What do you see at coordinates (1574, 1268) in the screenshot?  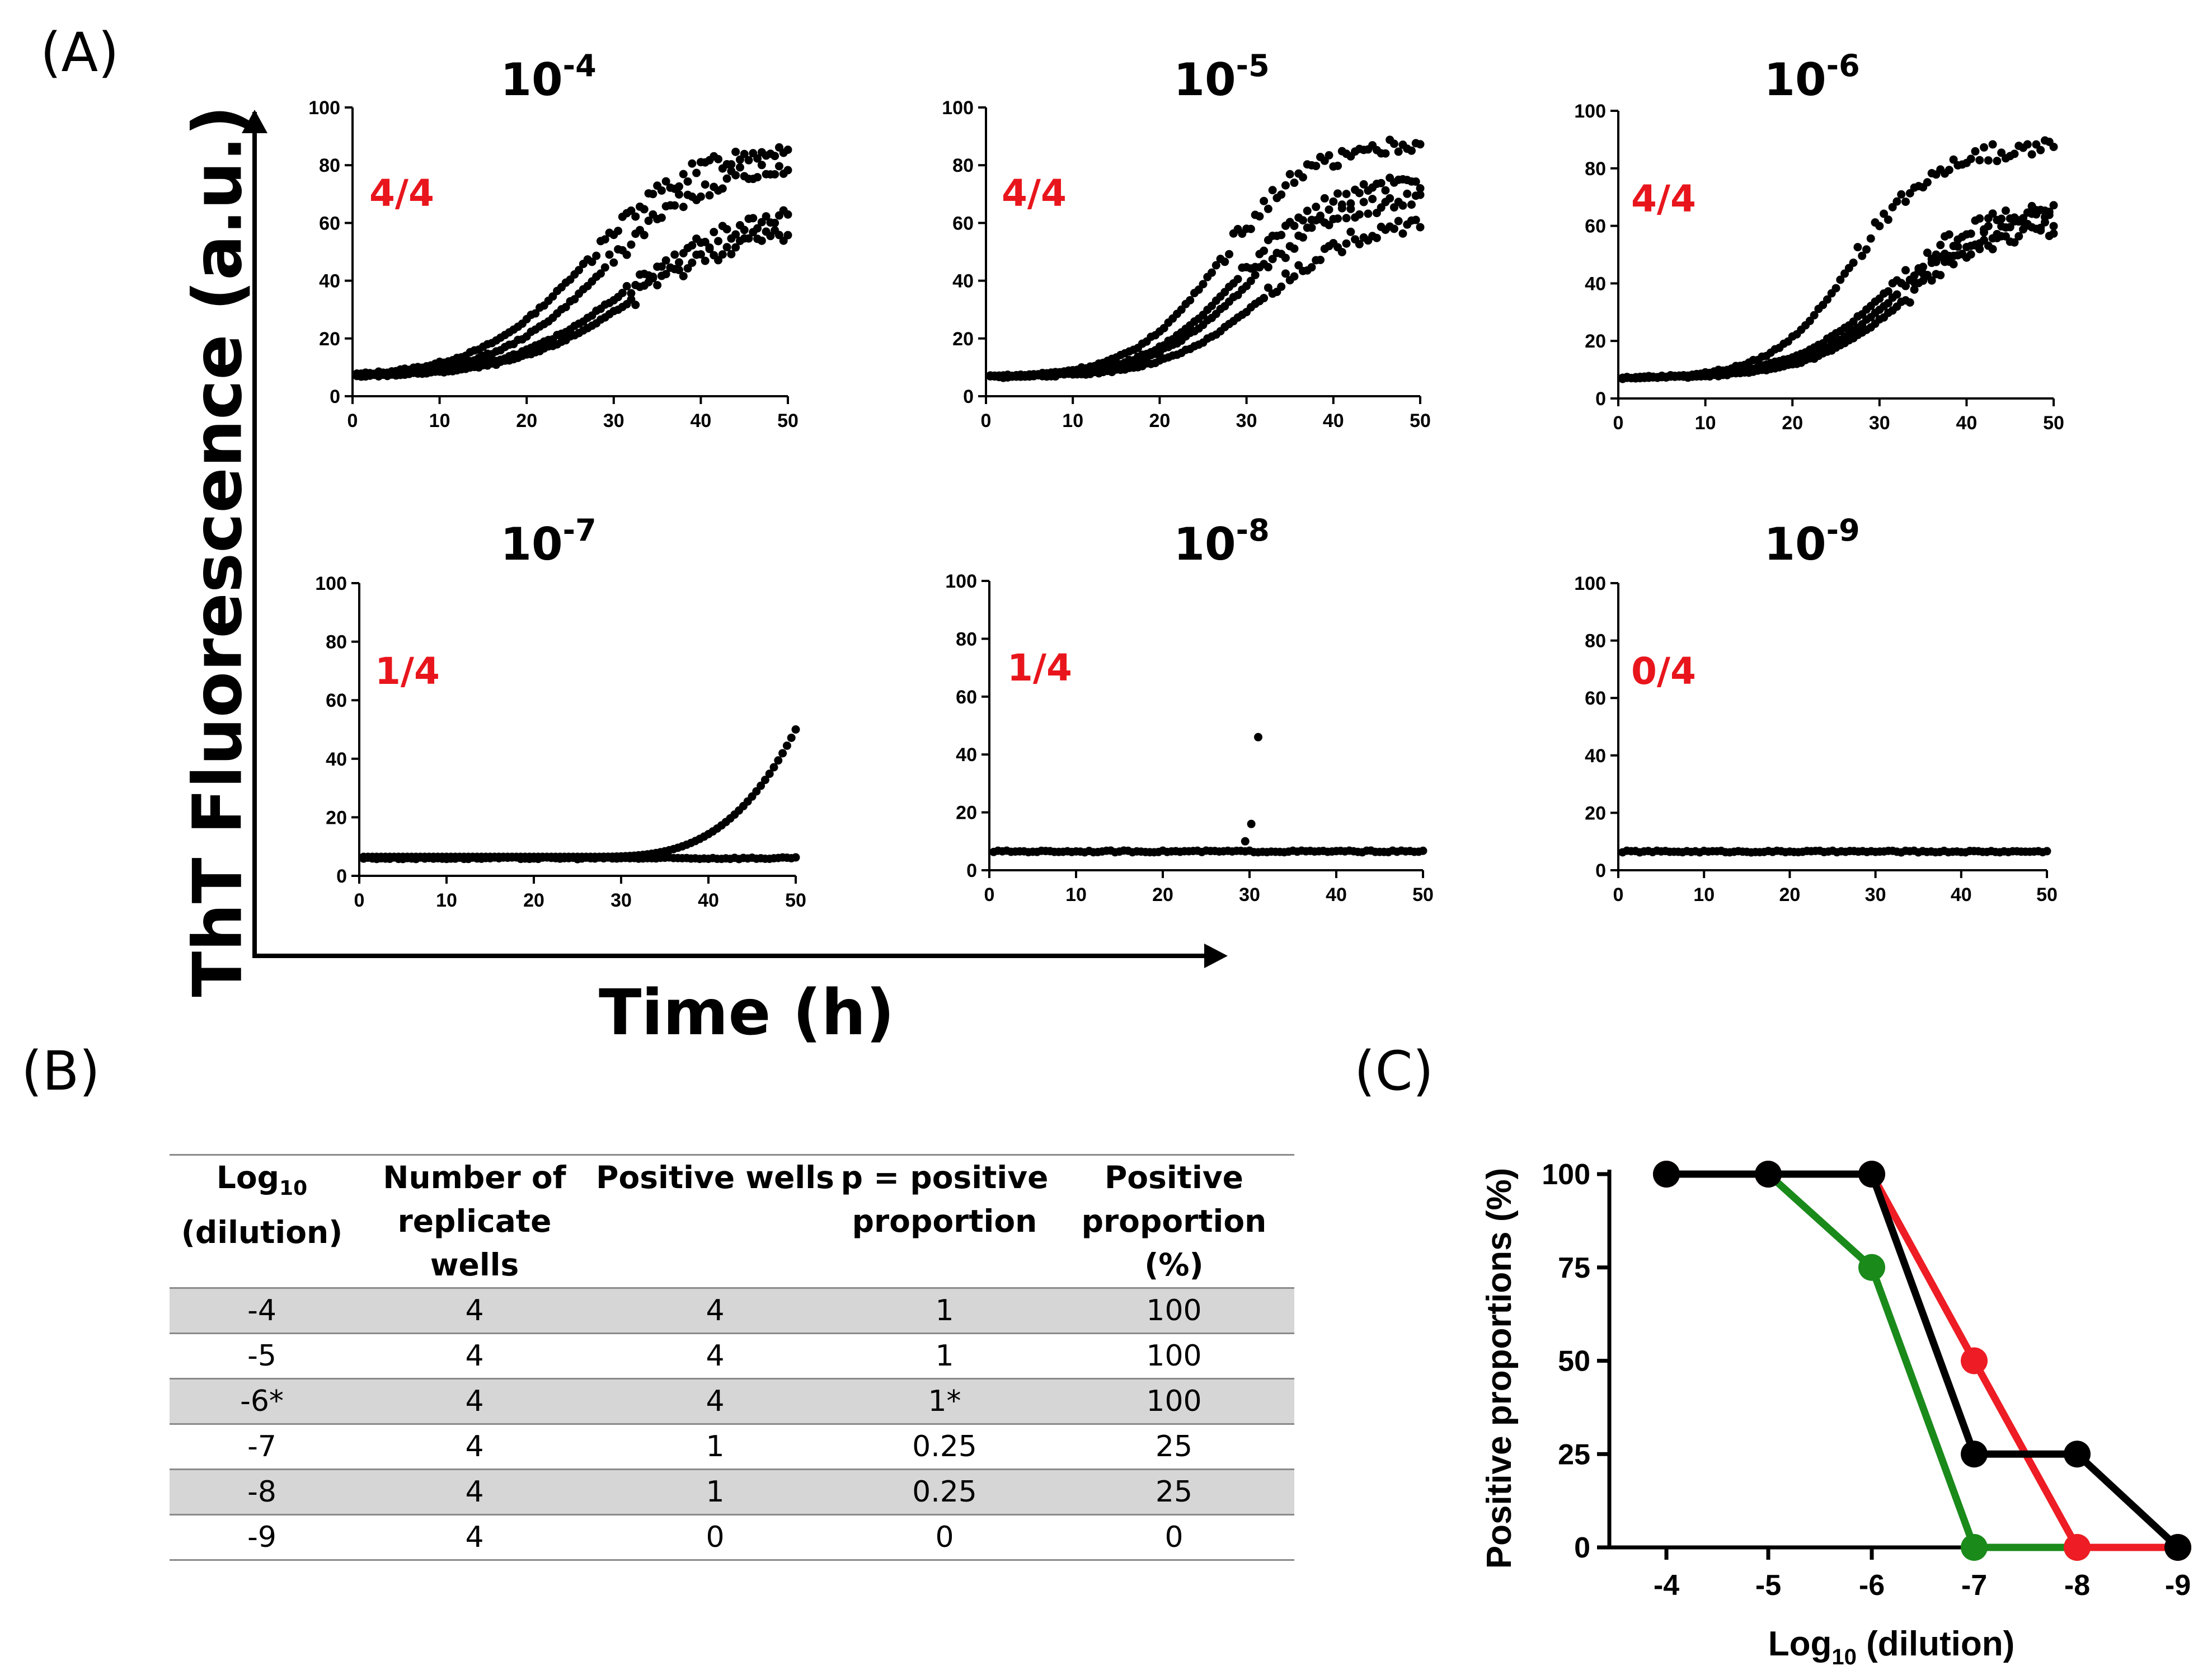 I see `c-y-tick-label: 75` at bounding box center [1574, 1268].